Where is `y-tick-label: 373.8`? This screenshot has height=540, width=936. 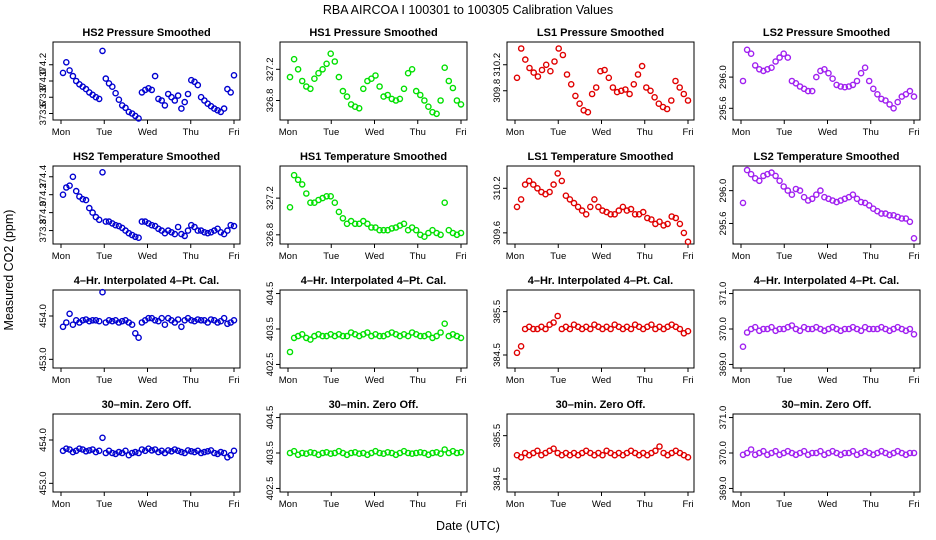
y-tick-label: 373.8 is located at coordinates (43, 231).